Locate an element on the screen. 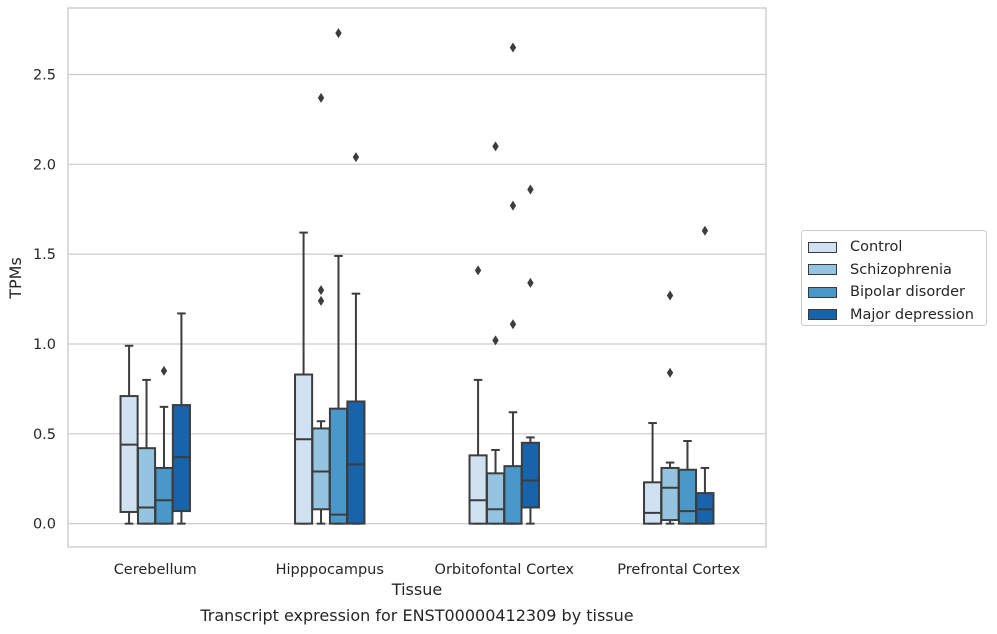 This screenshot has height=634, width=997. legend-label-schizophrenia: Schizophrenia is located at coordinates (901, 269).